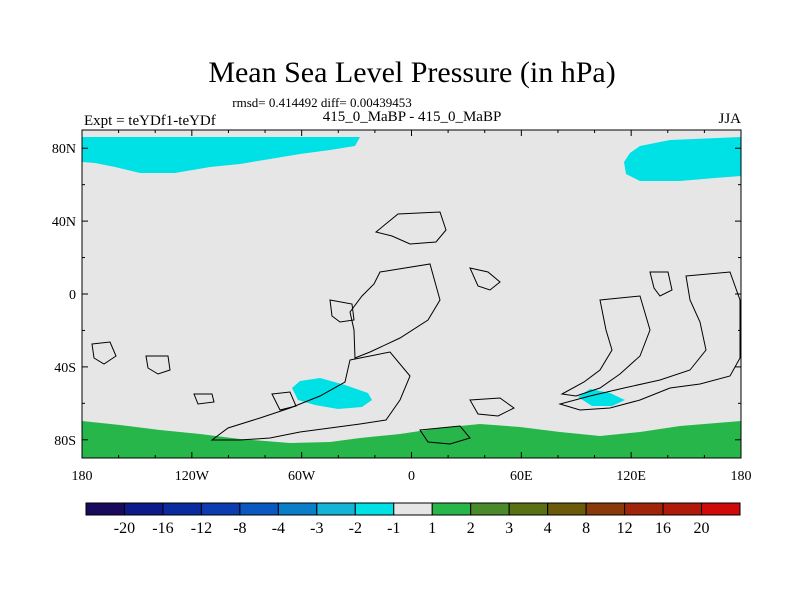  Describe the element at coordinates (192, 476) in the screenshot. I see `x-tick-label: 120W` at that location.